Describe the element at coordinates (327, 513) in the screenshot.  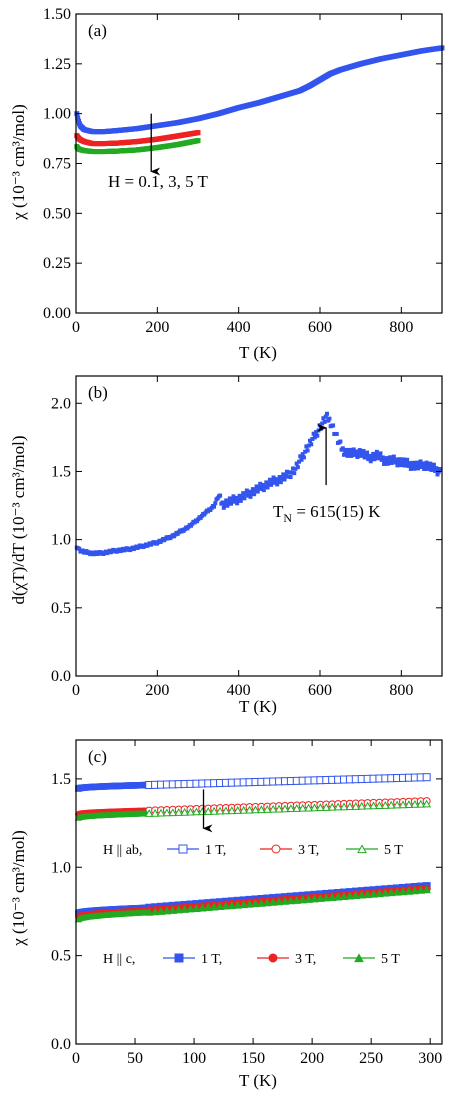
I see `panel-b-annotation: TN = 615(15) K` at that location.